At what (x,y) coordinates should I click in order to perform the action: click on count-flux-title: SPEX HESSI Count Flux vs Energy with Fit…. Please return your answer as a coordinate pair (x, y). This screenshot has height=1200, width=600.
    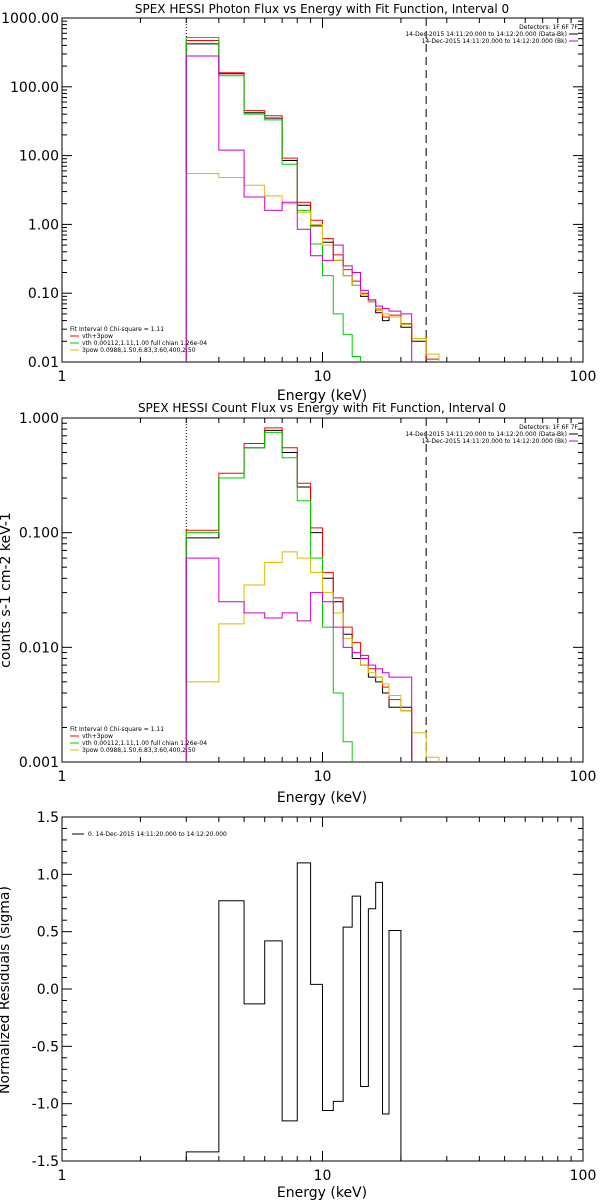
    Looking at the image, I should click on (322, 408).